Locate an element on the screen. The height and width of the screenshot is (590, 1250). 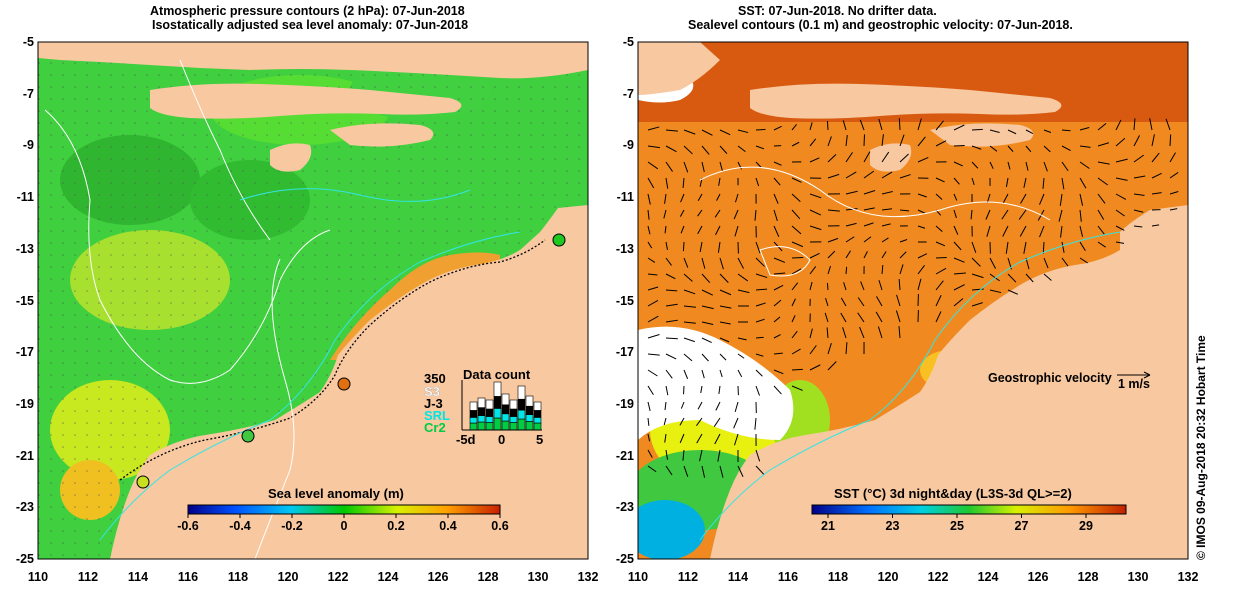
lon-tick-label: 120 is located at coordinates (888, 577).